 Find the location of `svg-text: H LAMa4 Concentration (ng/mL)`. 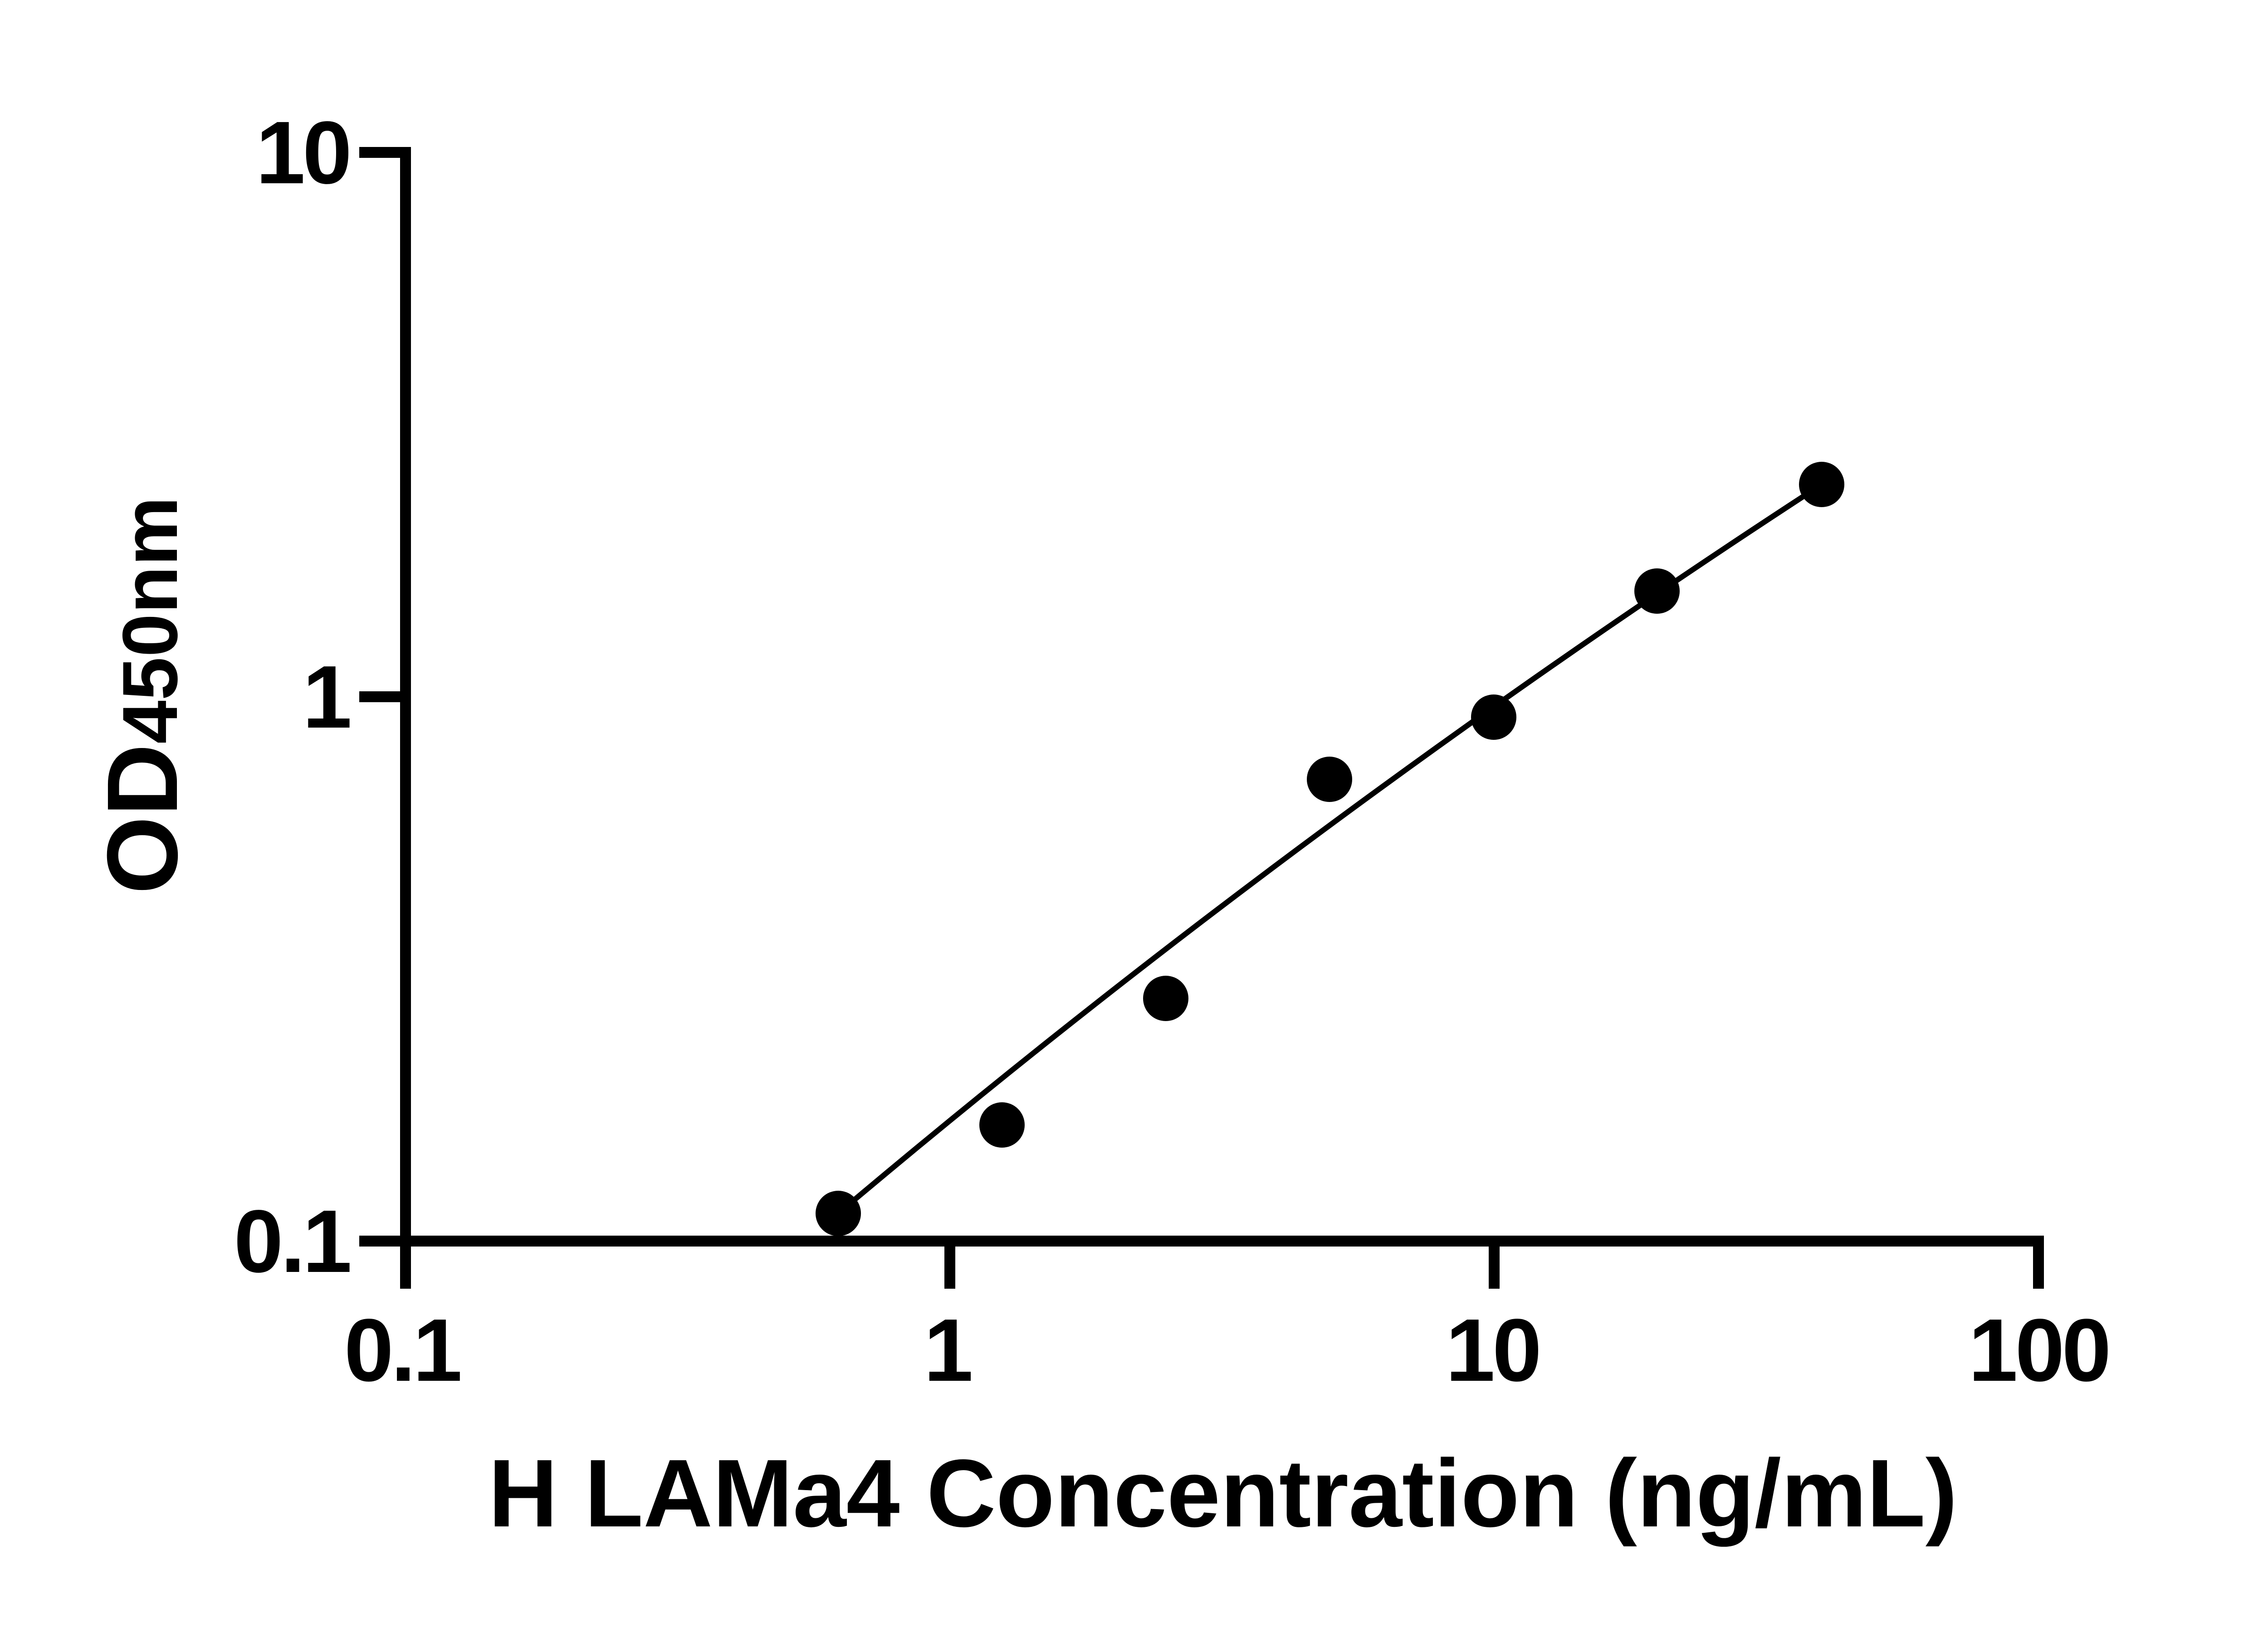

svg-text: H LAMa4 Concentration (ng/mL) is located at coordinates (1223, 1493).